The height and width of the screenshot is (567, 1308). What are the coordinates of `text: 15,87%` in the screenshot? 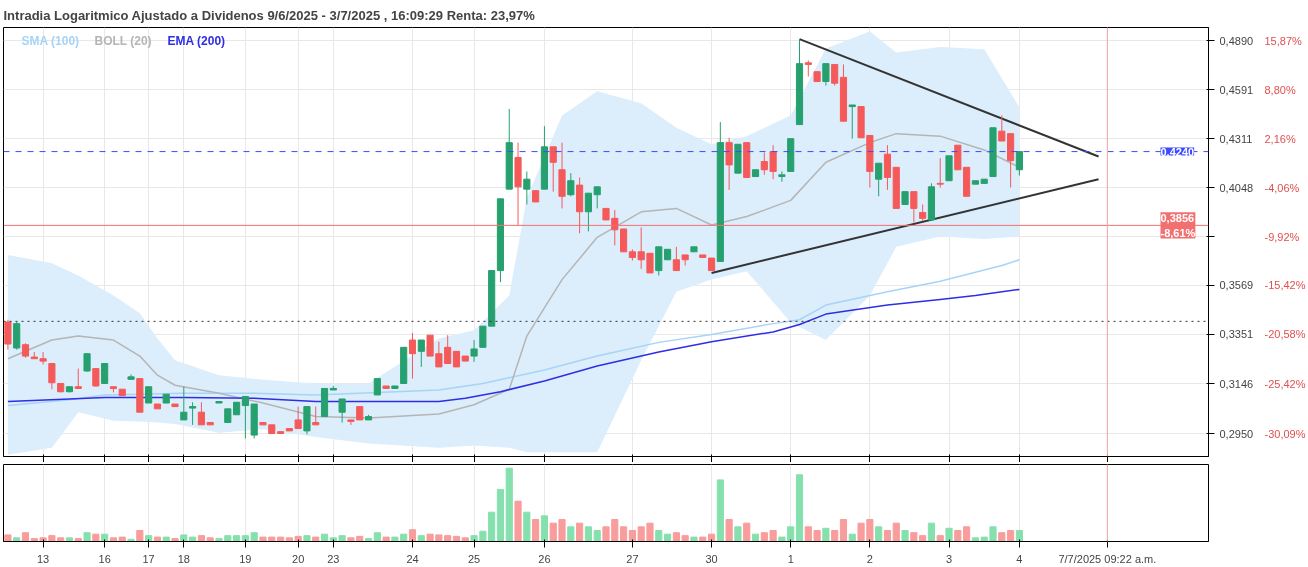 It's located at (1283, 40).